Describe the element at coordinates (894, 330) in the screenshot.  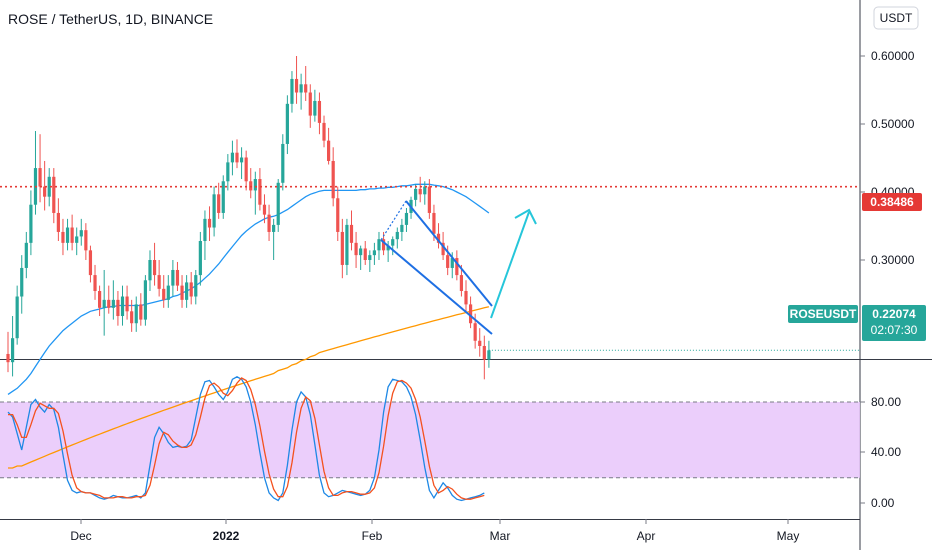
I see `last-price-countdown: 02:07:30` at that location.